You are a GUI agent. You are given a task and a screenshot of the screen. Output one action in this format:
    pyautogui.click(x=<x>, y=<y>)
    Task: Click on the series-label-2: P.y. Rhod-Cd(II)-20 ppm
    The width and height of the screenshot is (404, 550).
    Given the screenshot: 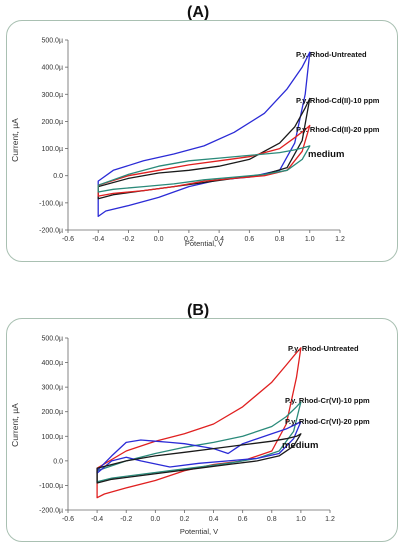 What is the action you would take?
    pyautogui.click(x=338, y=129)
    